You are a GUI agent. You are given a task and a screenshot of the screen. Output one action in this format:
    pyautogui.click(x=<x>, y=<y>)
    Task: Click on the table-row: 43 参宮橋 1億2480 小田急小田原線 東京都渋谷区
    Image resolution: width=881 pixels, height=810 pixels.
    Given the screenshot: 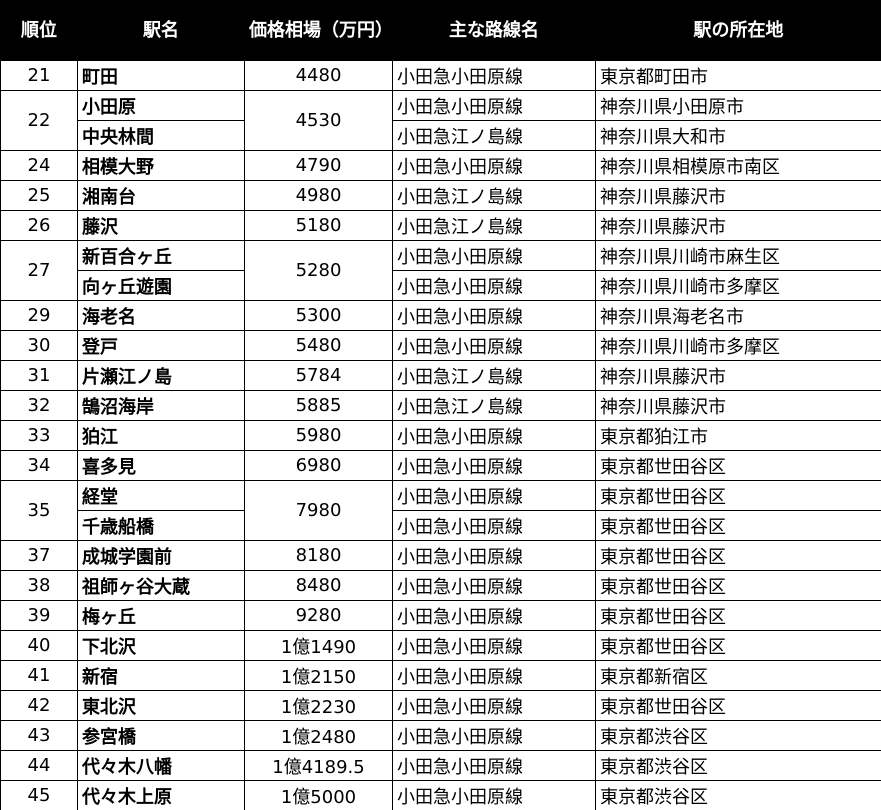 What is the action you would take?
    pyautogui.click(x=440, y=735)
    